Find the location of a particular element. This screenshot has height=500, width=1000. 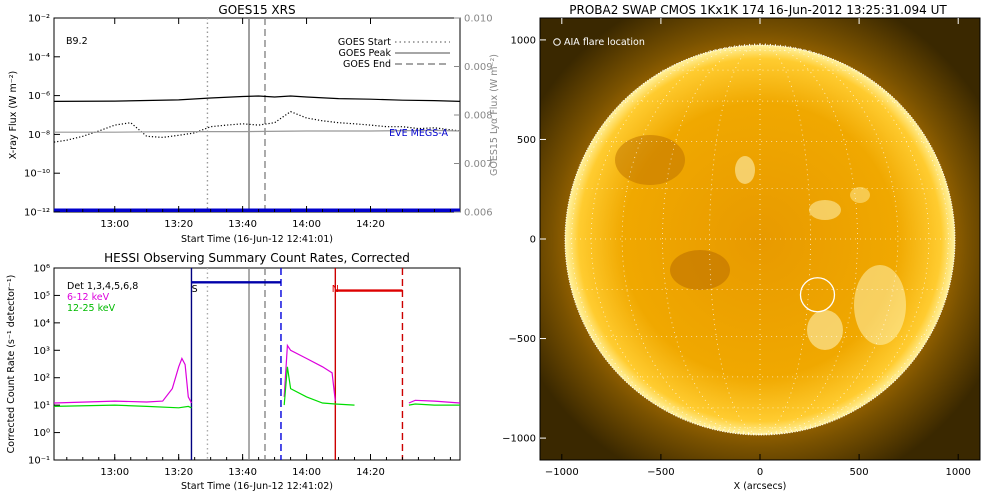

hessi-series-6-12-keV is located at coordinates (123, 380).